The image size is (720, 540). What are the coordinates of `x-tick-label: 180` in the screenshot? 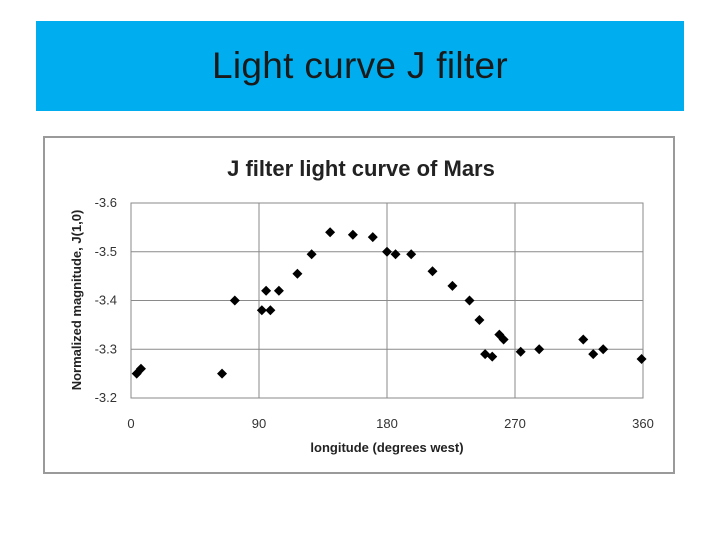 It's located at (387, 423).